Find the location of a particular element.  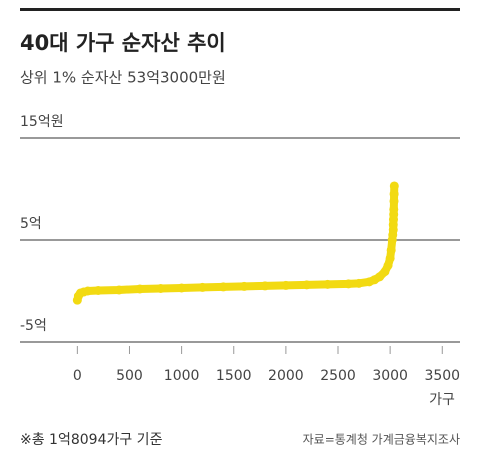

note: ※총 1억8094가구 기준 is located at coordinates (91, 440).